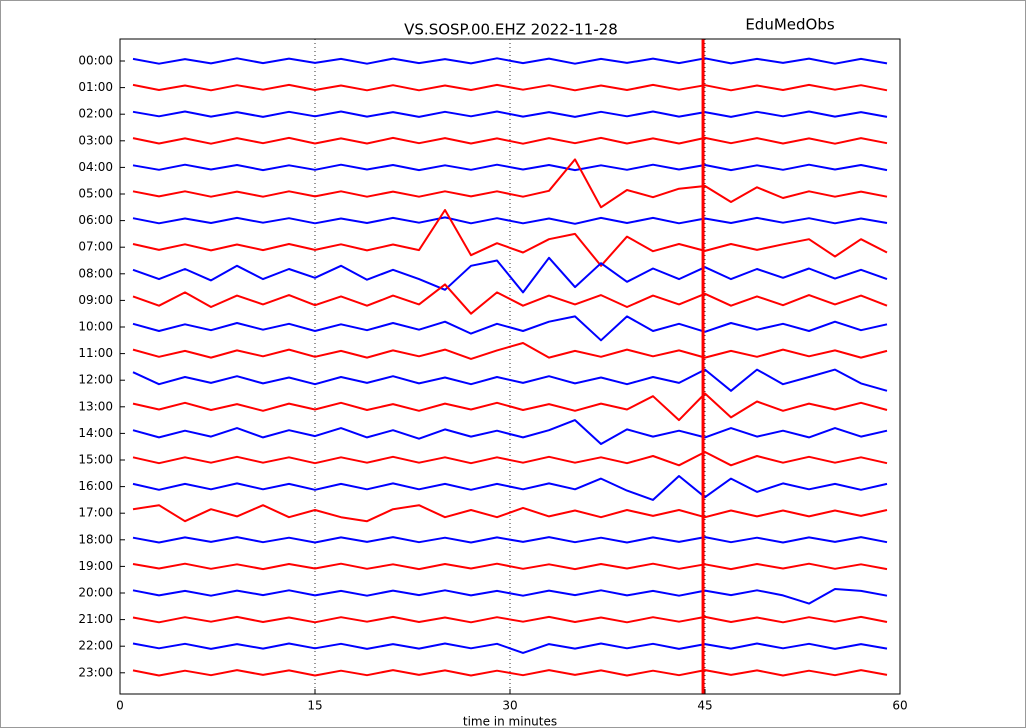 This screenshot has height=728, width=1026. What do you see at coordinates (95, 194) in the screenshot?
I see `y-tick-label: 05:00` at bounding box center [95, 194].